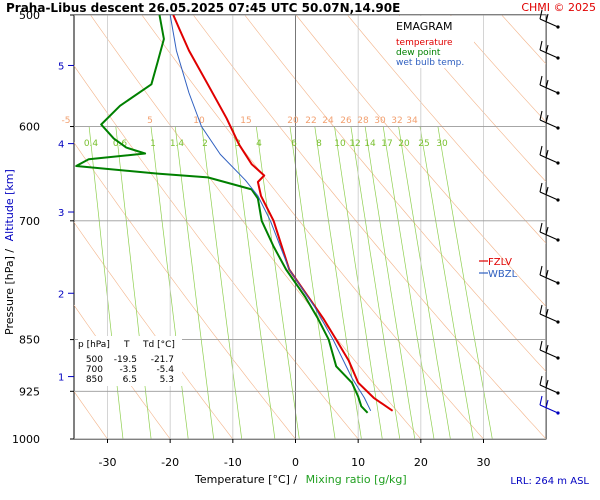 The image size is (600, 500). What do you see at coordinates (340, 144) in the screenshot?
I see `mixing-ratio-label: 10` at bounding box center [340, 144].